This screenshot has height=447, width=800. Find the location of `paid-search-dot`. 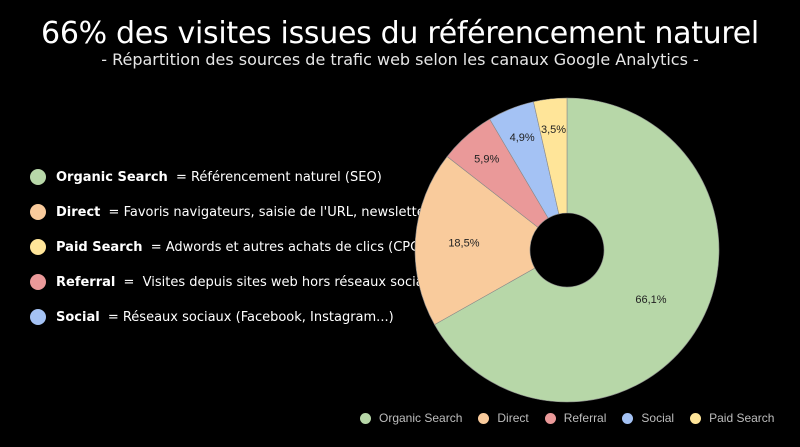

paid-search-dot is located at coordinates (38, 247).